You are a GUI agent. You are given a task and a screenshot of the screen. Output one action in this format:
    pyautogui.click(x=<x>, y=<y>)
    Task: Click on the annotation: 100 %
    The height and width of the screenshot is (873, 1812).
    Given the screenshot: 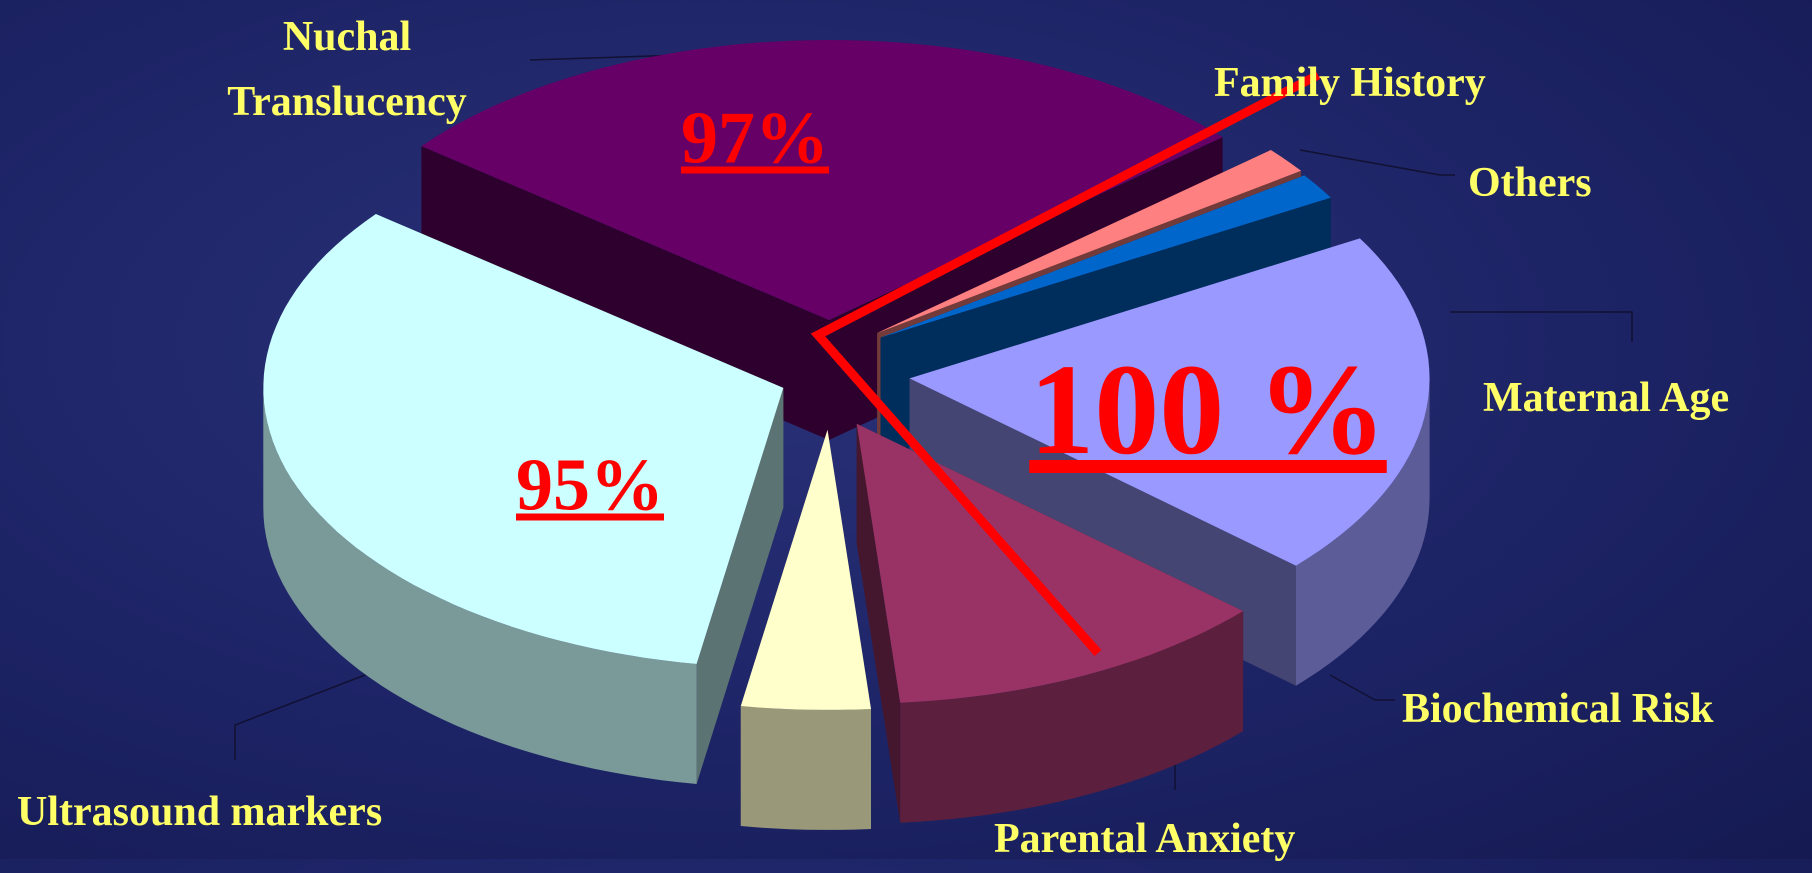 What is the action you would take?
    pyautogui.click(x=1208, y=410)
    